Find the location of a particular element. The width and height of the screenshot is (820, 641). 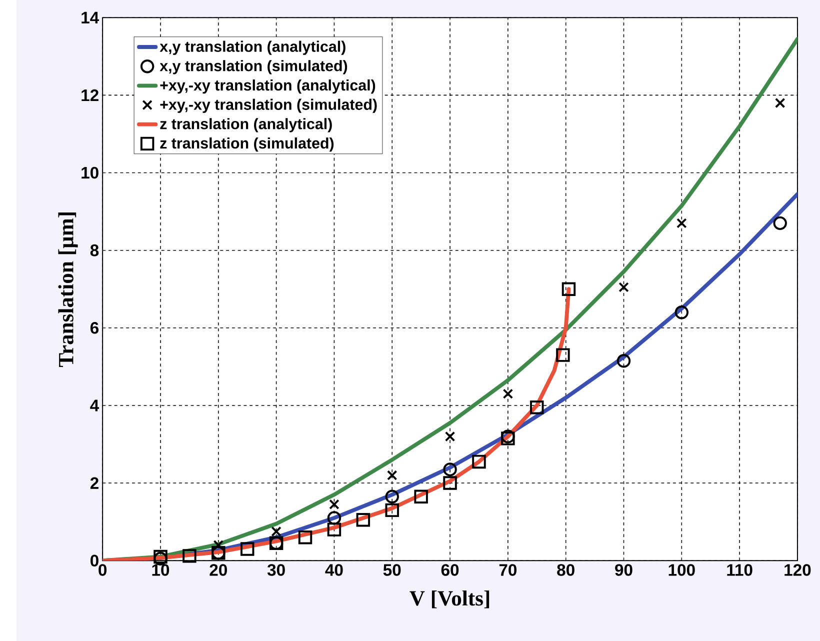

x-tick-label: 60 is located at coordinates (450, 570).